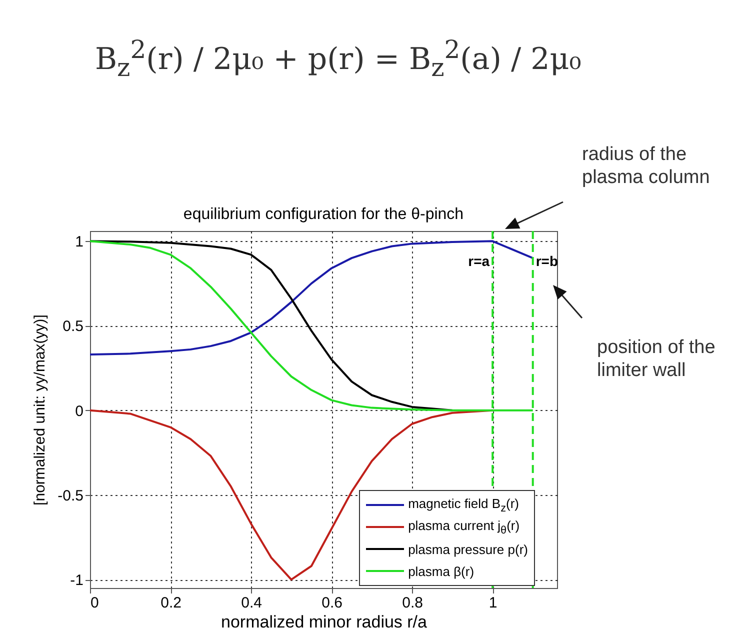 The width and height of the screenshot is (742, 638). Describe the element at coordinates (338, 58) in the screenshot. I see `text: B$_{z}$$^{2}$(r) / 2μ₀ + p(r) = B$_{z}$$^{2}$(a) / 2μ₀` at that location.